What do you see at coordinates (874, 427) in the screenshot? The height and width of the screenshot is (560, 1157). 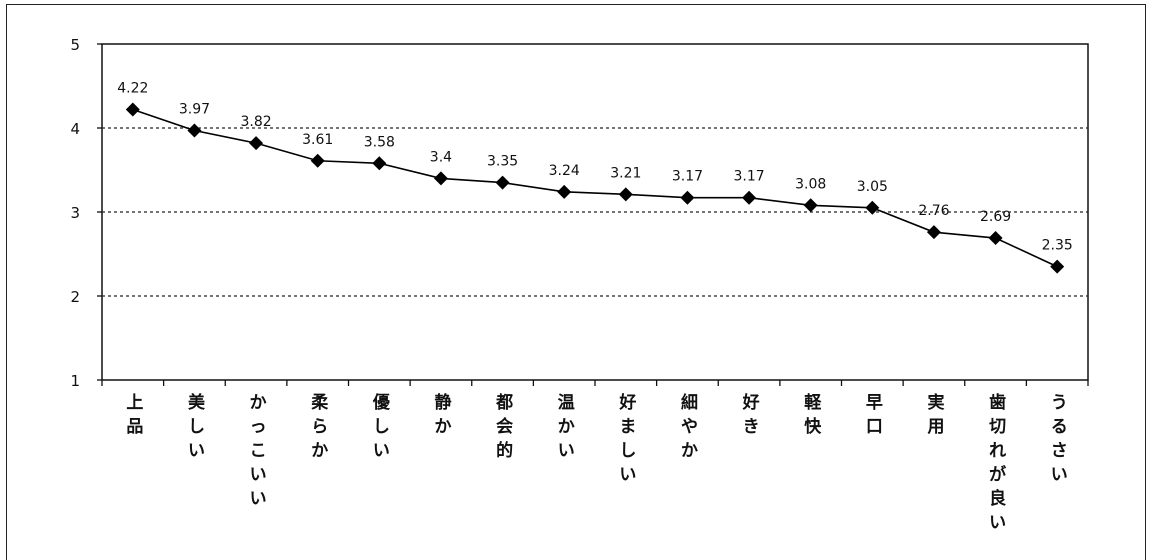 I see `category-label-char: 口` at bounding box center [874, 427].